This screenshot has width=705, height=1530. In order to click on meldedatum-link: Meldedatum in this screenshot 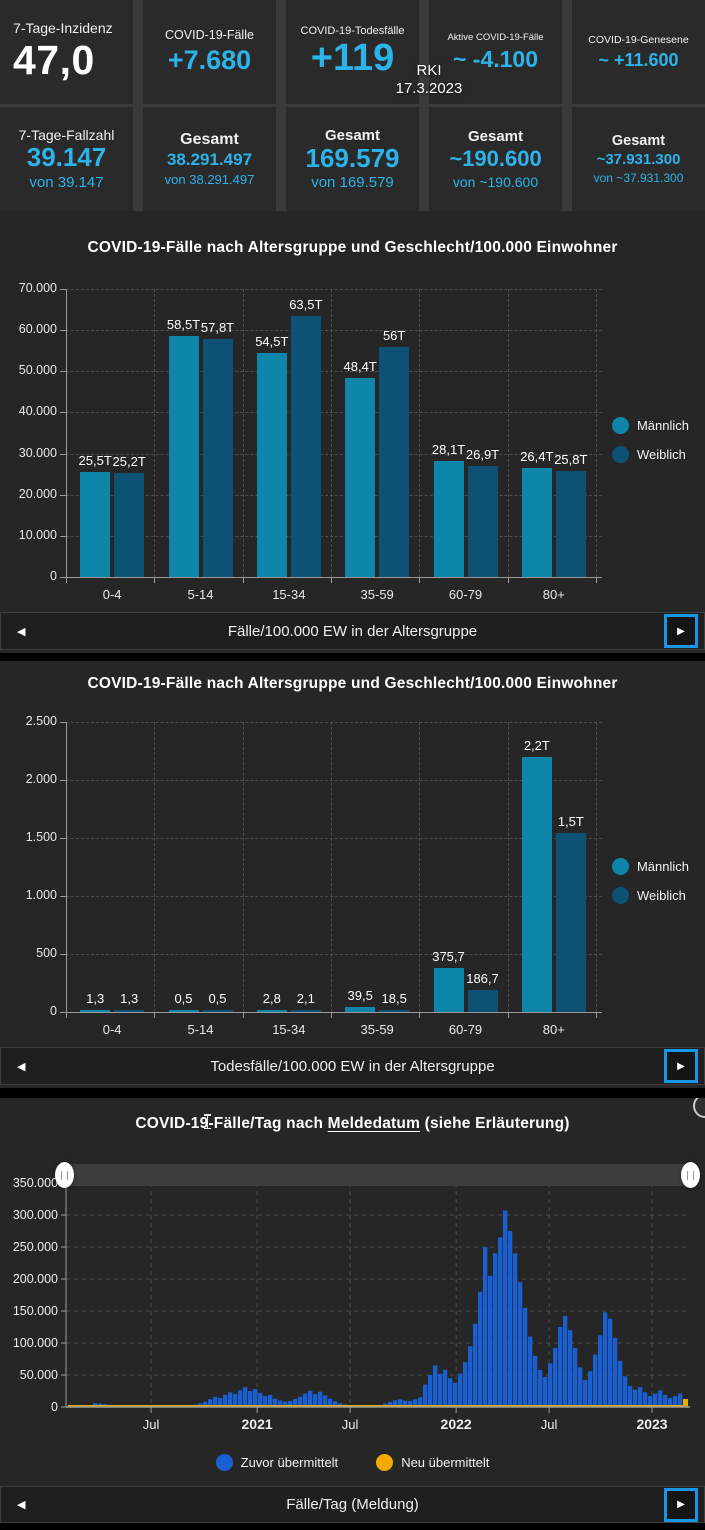, I will do `click(374, 1123)`.